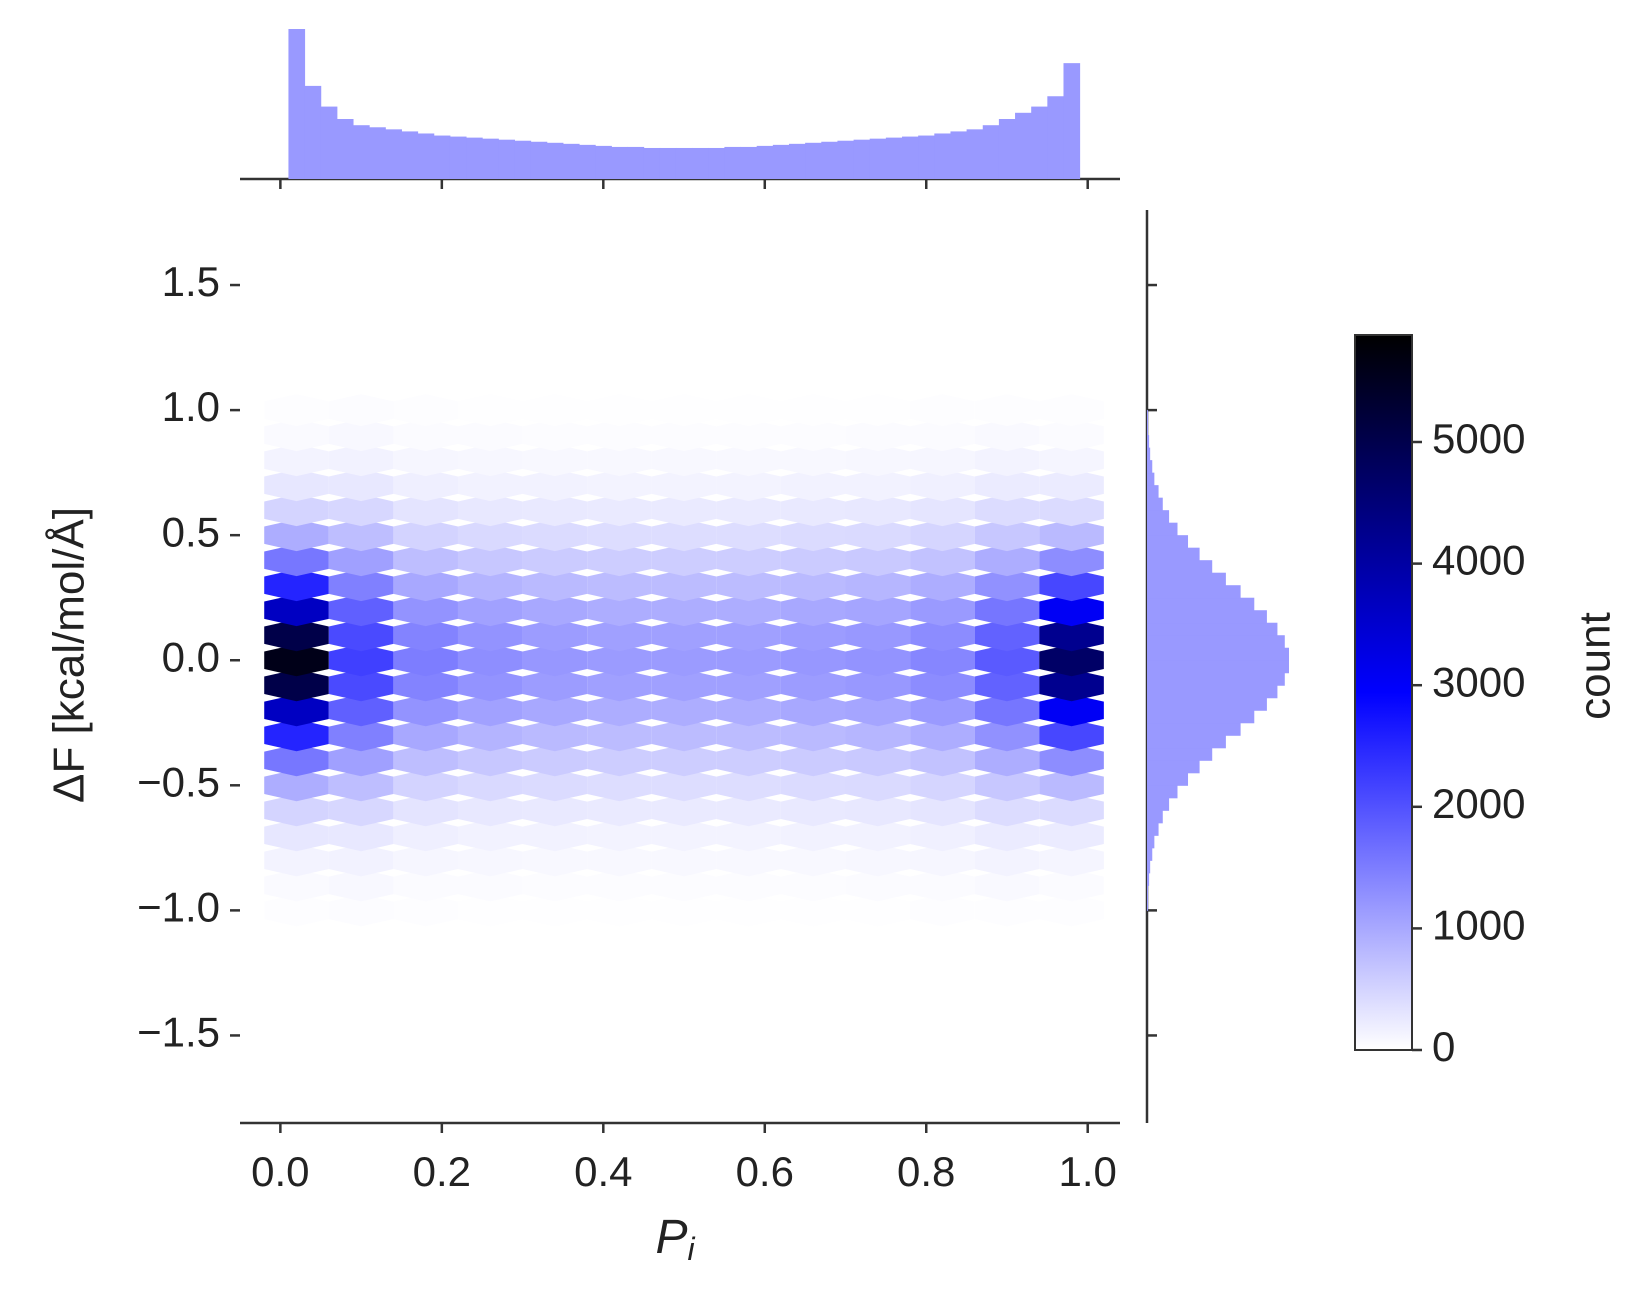 Image resolution: width=1630 pixels, height=1297 pixels. What do you see at coordinates (1478, 438) in the screenshot?
I see `colorbar-tick-label: 5000` at bounding box center [1478, 438].